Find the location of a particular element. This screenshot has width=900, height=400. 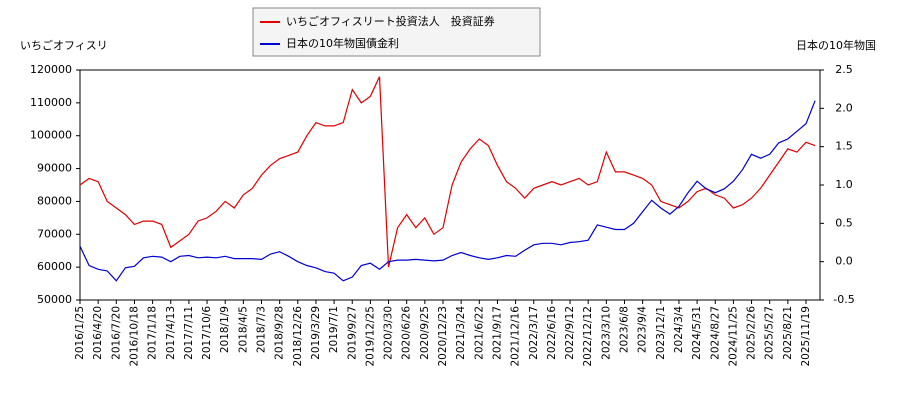

x-tick-label: 2024/5/31 is located at coordinates (697, 333).